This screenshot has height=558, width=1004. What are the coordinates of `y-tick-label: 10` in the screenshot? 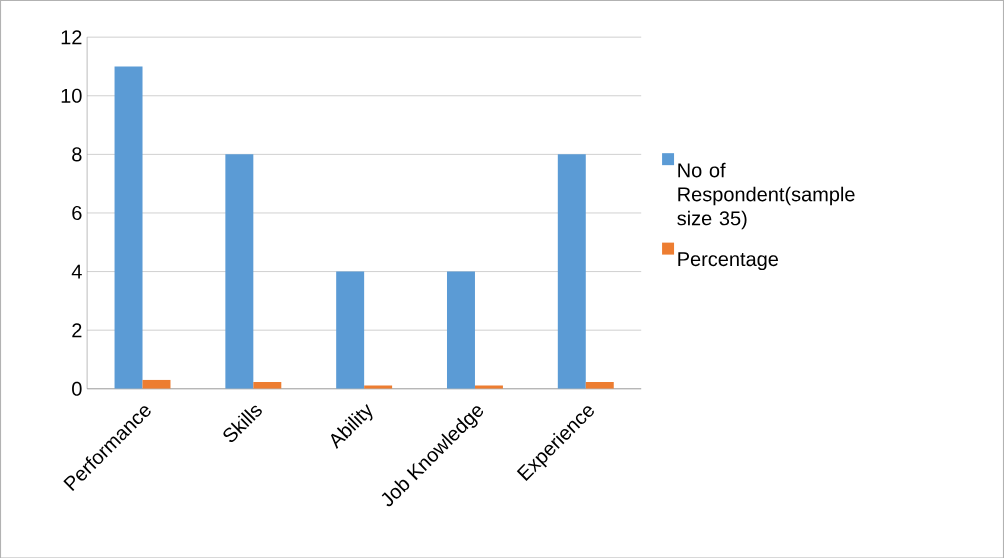 It's located at (71, 95).